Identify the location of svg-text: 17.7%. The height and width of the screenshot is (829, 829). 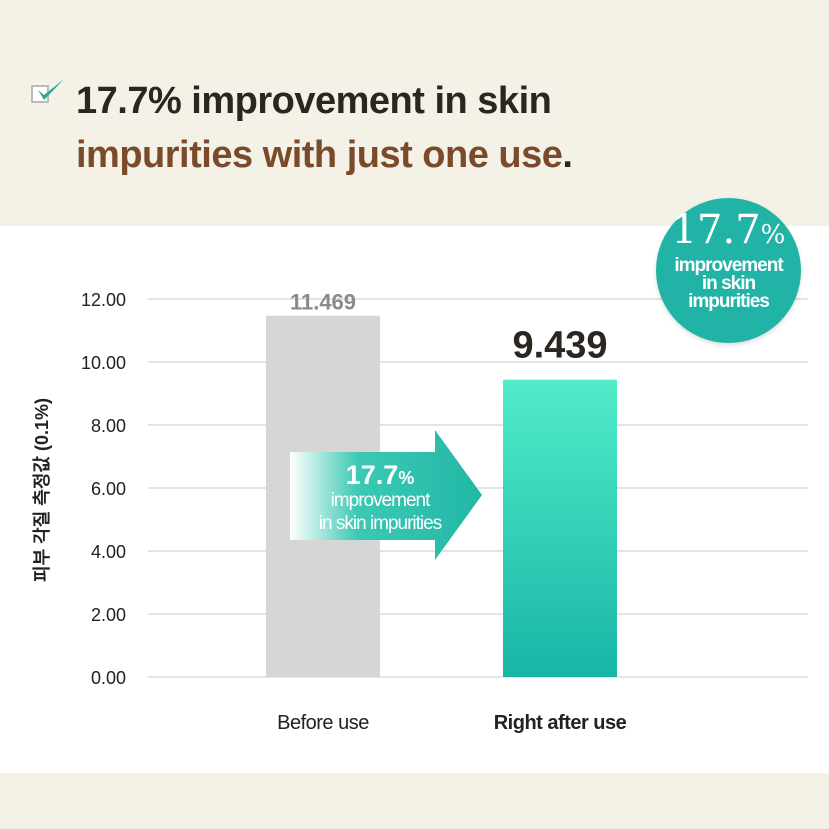
(380, 475).